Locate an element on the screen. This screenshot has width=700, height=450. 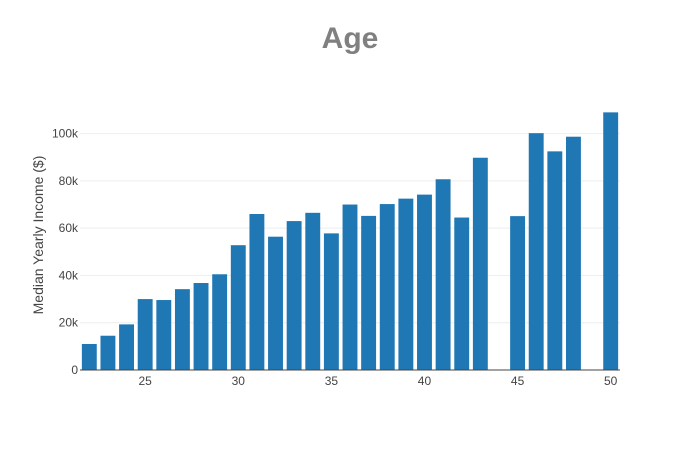
y-tick-label: 80k is located at coordinates (69, 181).